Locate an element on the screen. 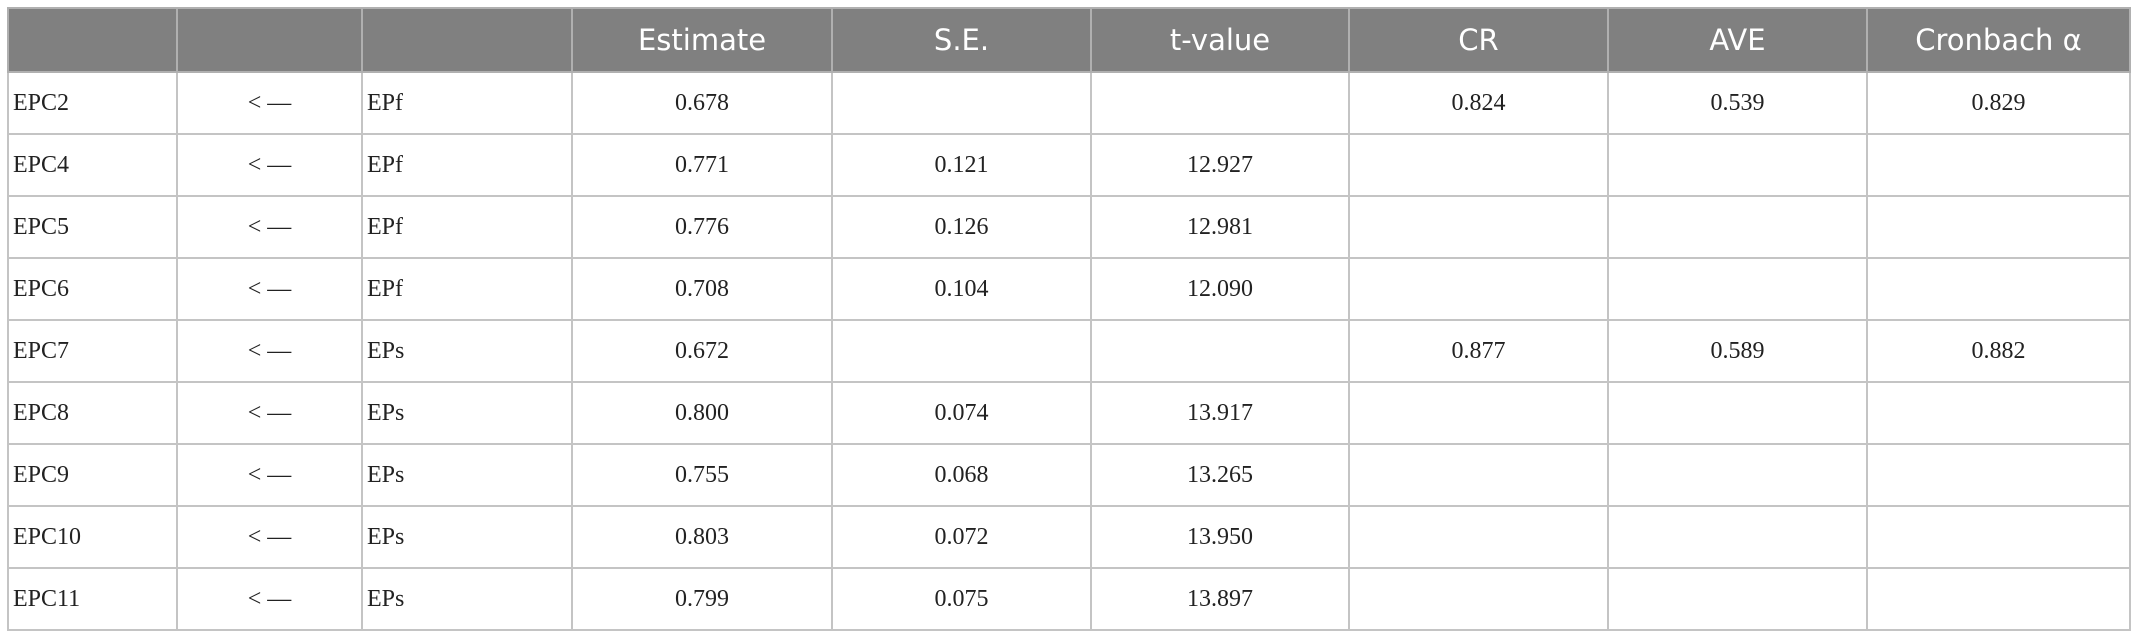 Image resolution: width=2136 pixels, height=636 pixels. table-cell: 0.072 is located at coordinates (961, 537).